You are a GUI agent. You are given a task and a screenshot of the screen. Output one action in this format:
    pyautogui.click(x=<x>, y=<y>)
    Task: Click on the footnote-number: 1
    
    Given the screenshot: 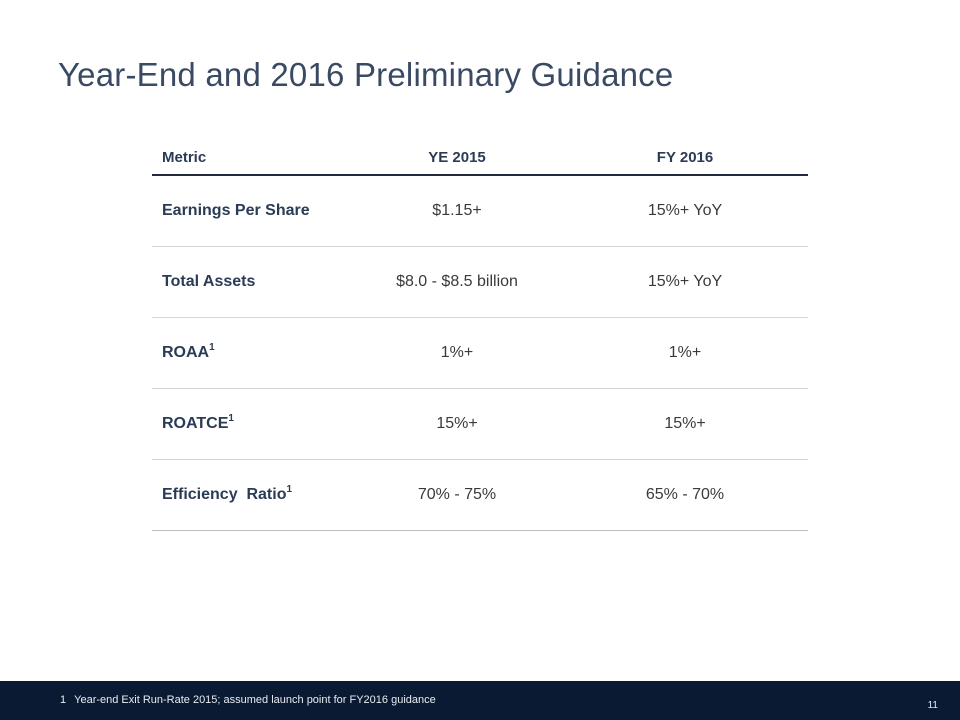 What is the action you would take?
    pyautogui.click(x=63, y=700)
    